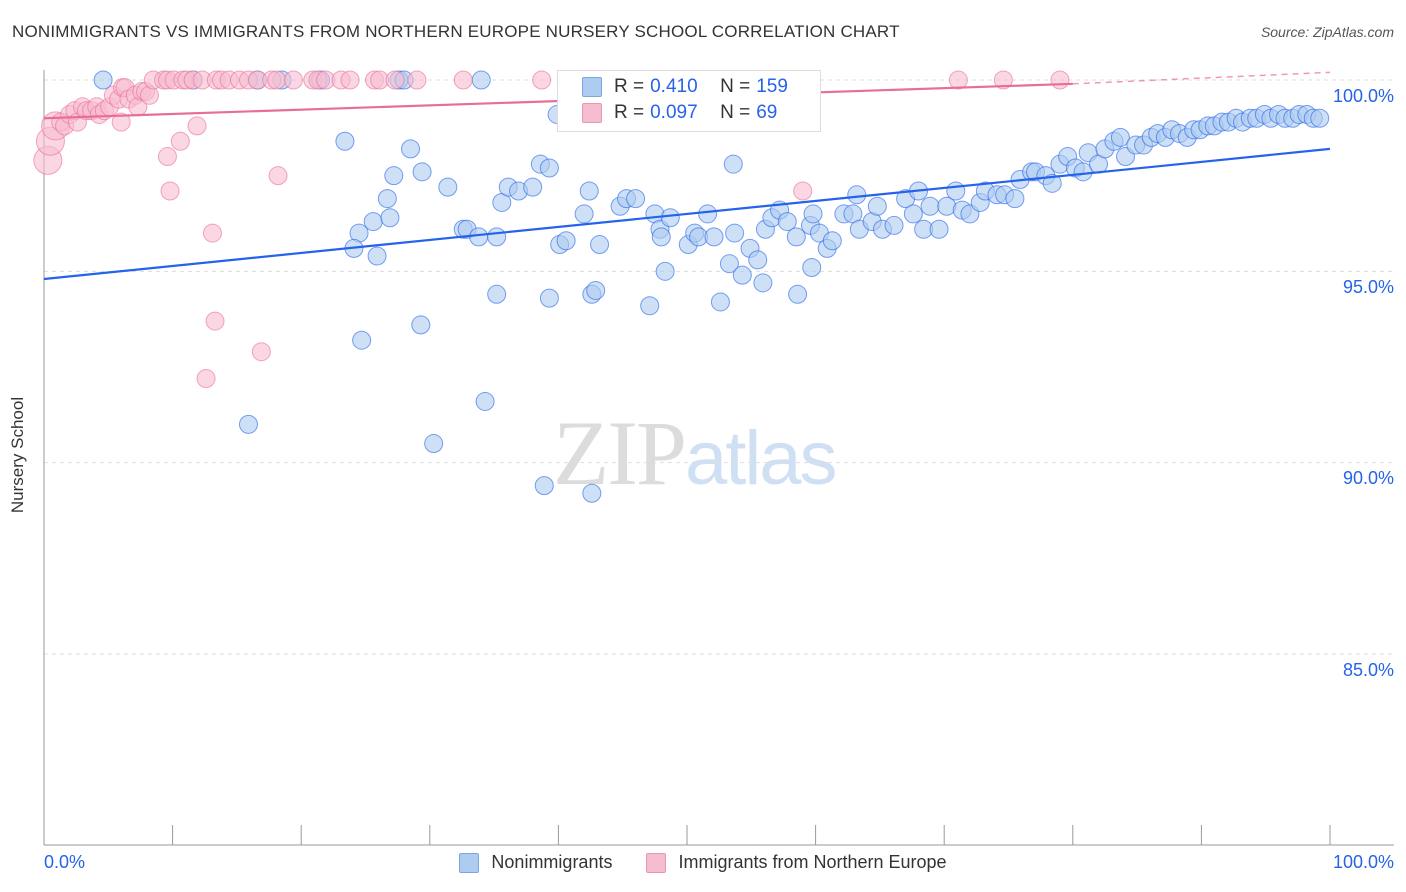 Image resolution: width=1406 pixels, height=892 pixels. What do you see at coordinates (552, 862) in the screenshot?
I see `legend-label-nonimmigrants: Nonimmigrants` at bounding box center [552, 862].